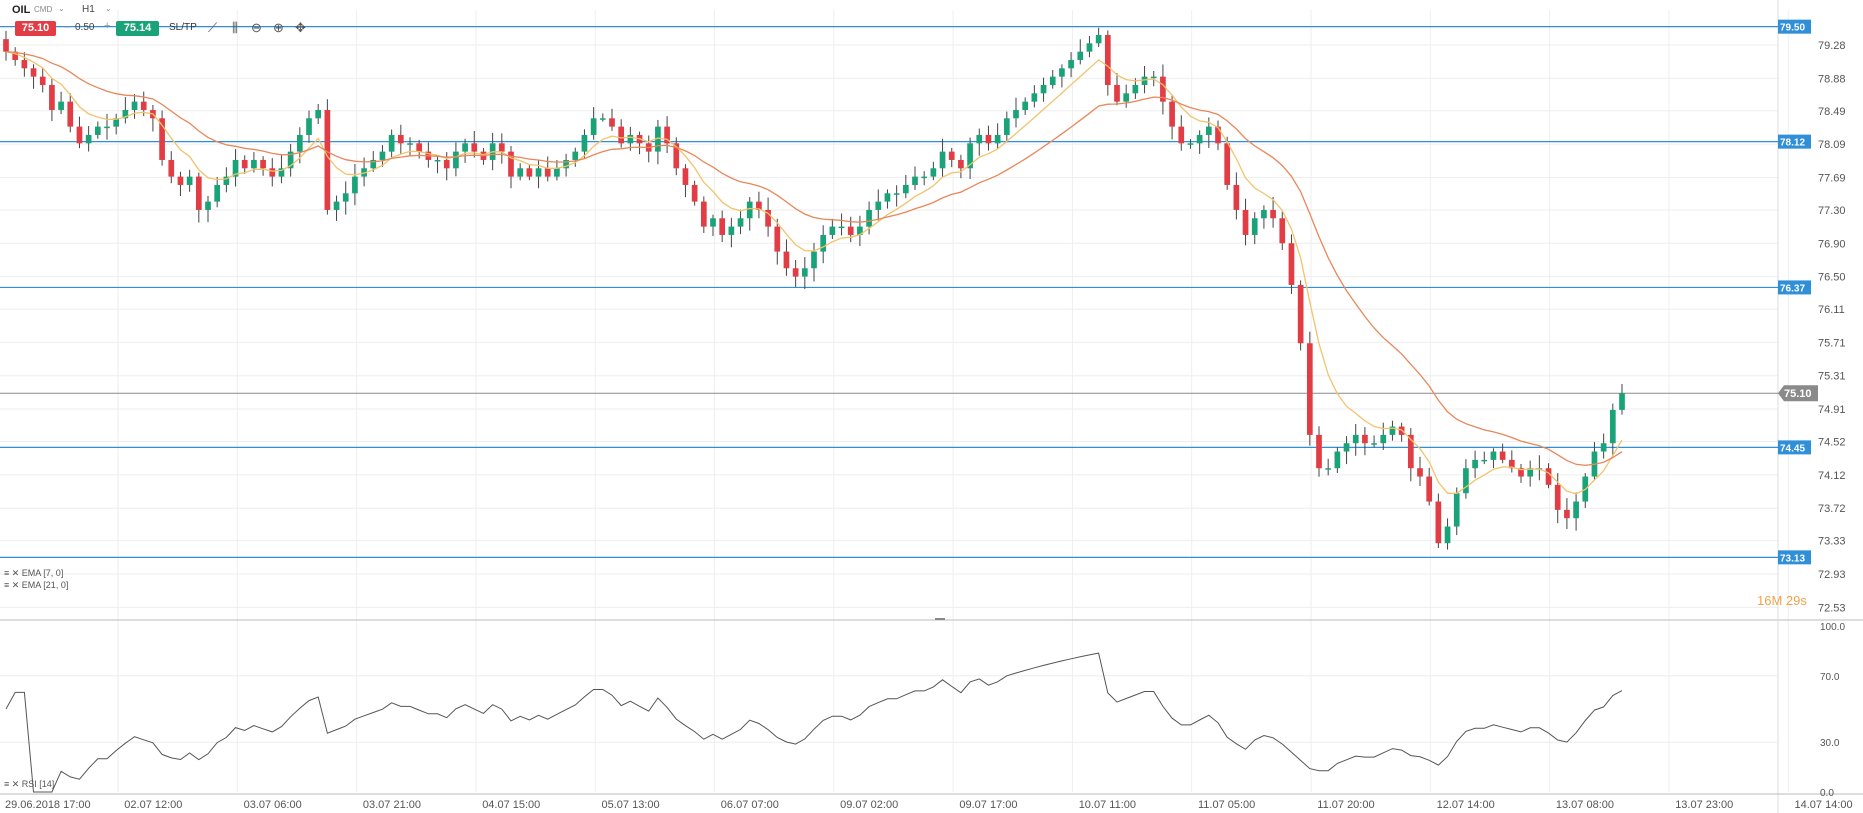  I want to click on x-axis-tick-label: 09.07 02:00, so click(869, 805).